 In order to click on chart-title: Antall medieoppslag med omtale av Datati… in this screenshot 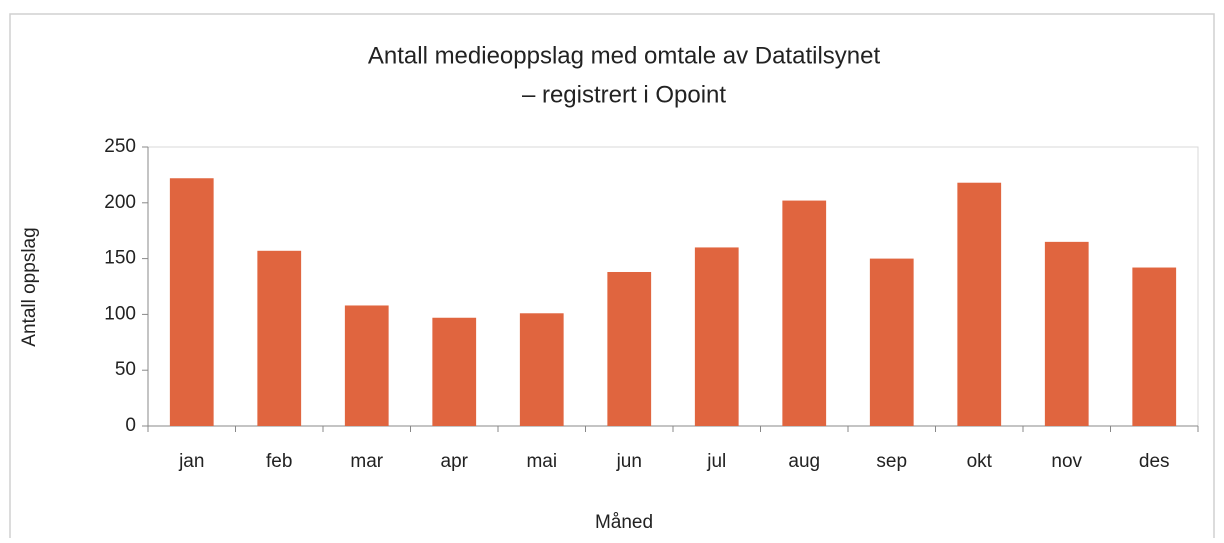, I will do `click(624, 55)`.